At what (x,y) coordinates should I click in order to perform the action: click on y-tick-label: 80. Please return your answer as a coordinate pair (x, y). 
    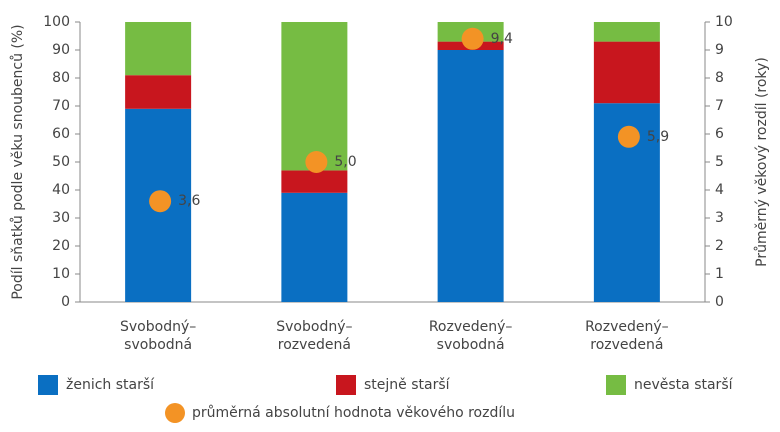
    Looking at the image, I should click on (61, 78).